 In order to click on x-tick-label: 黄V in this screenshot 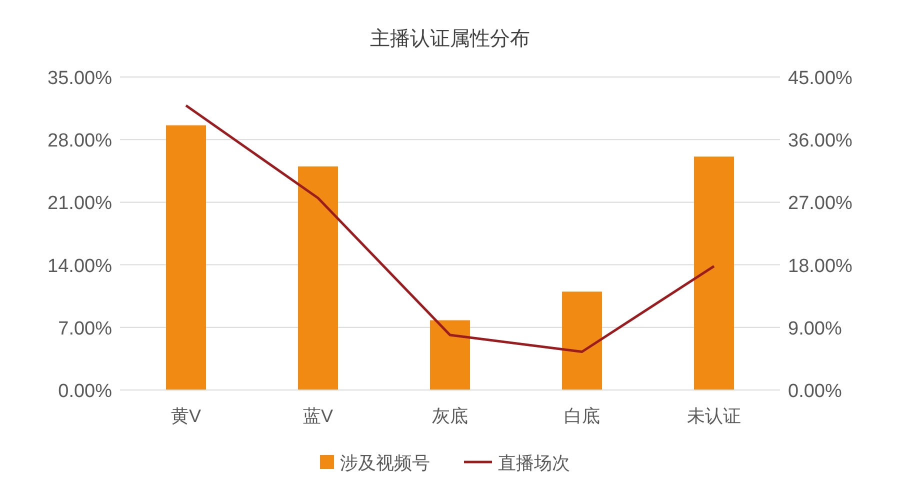, I will do `click(186, 416)`.